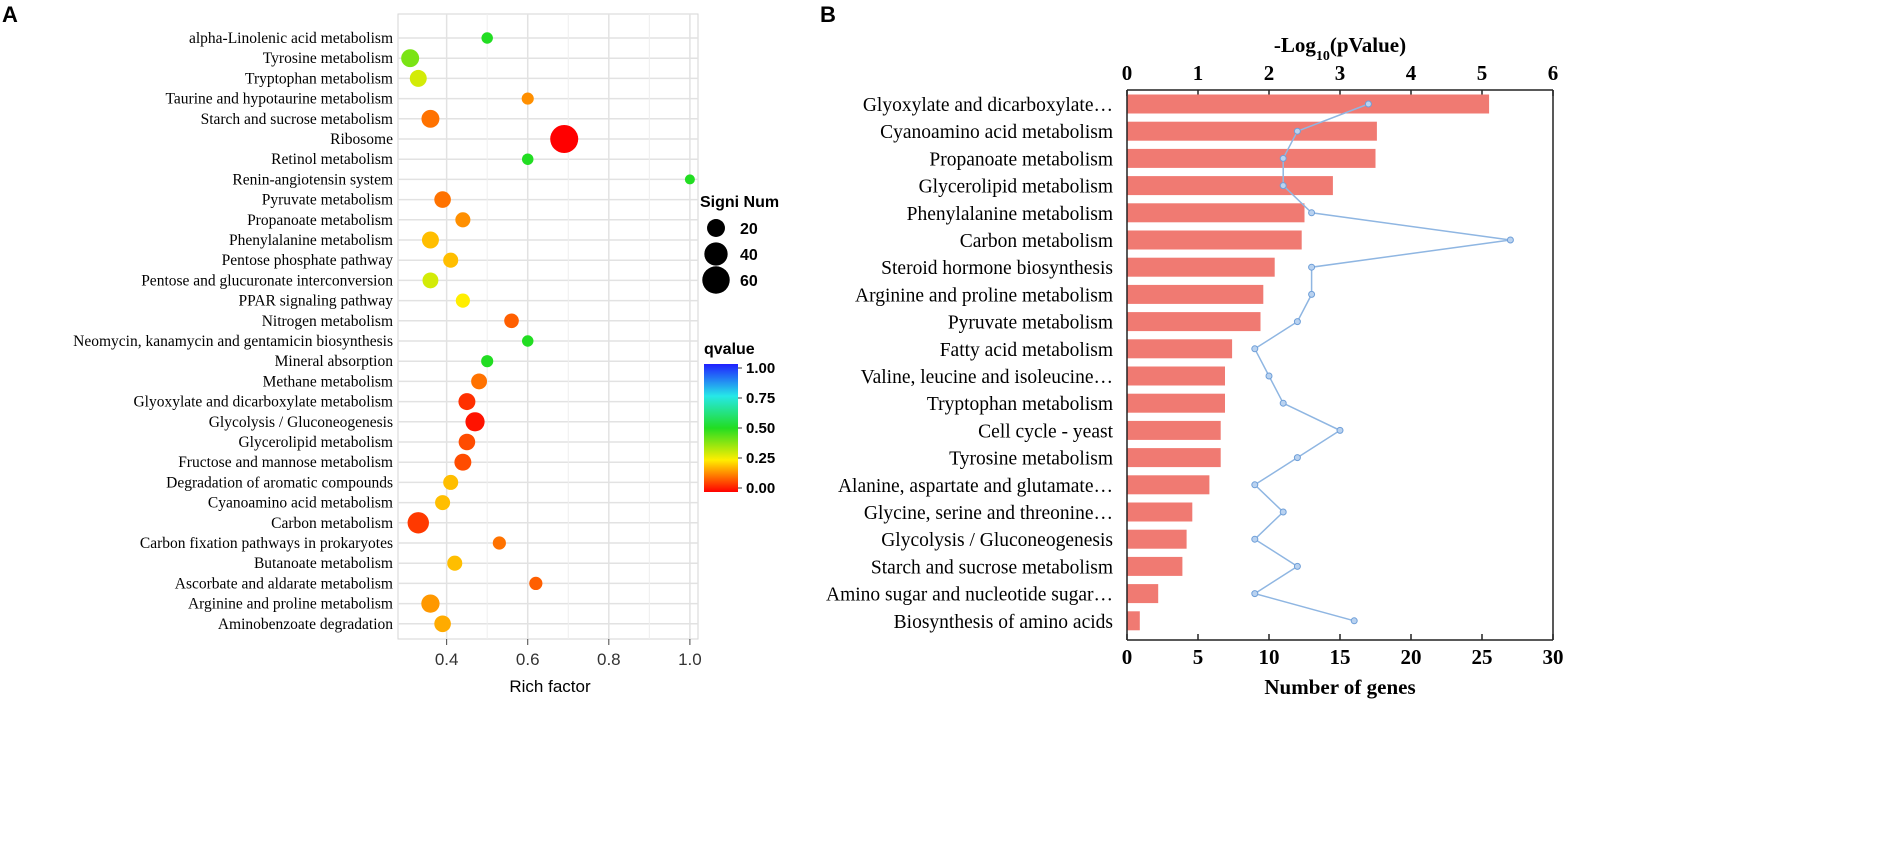  What do you see at coordinates (1127, 657) in the screenshot?
I see `bottom-axis-tick-label: 0` at bounding box center [1127, 657].